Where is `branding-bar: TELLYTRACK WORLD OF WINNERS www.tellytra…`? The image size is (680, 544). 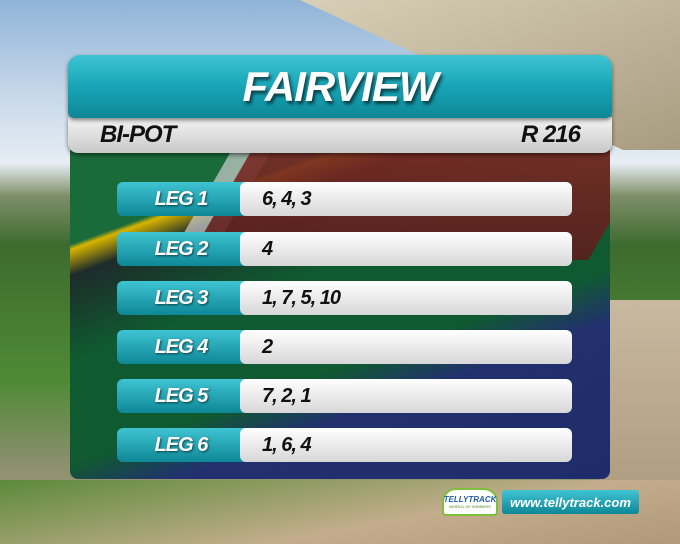 branding-bar: TELLYTRACK WORLD OF WINNERS www.tellytra… is located at coordinates (540, 502).